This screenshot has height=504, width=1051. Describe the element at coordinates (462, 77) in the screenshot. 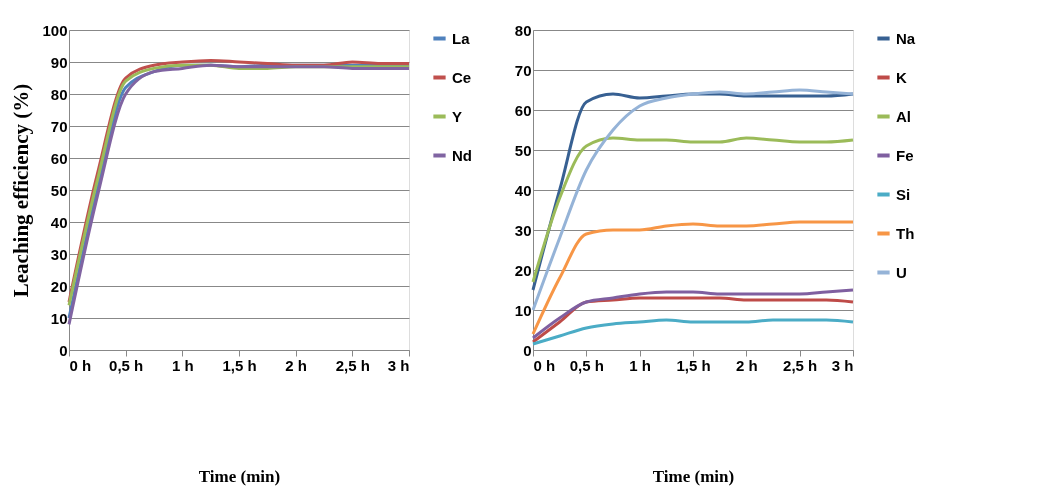

I see `legend-label: Ce` at that location.